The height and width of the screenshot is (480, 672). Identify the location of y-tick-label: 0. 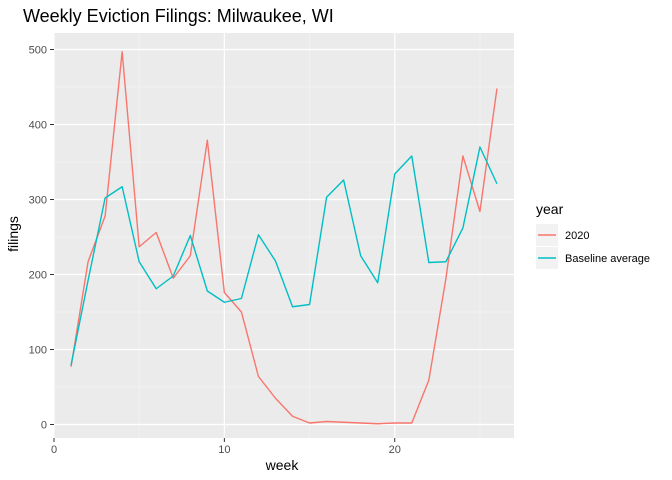
(44, 426).